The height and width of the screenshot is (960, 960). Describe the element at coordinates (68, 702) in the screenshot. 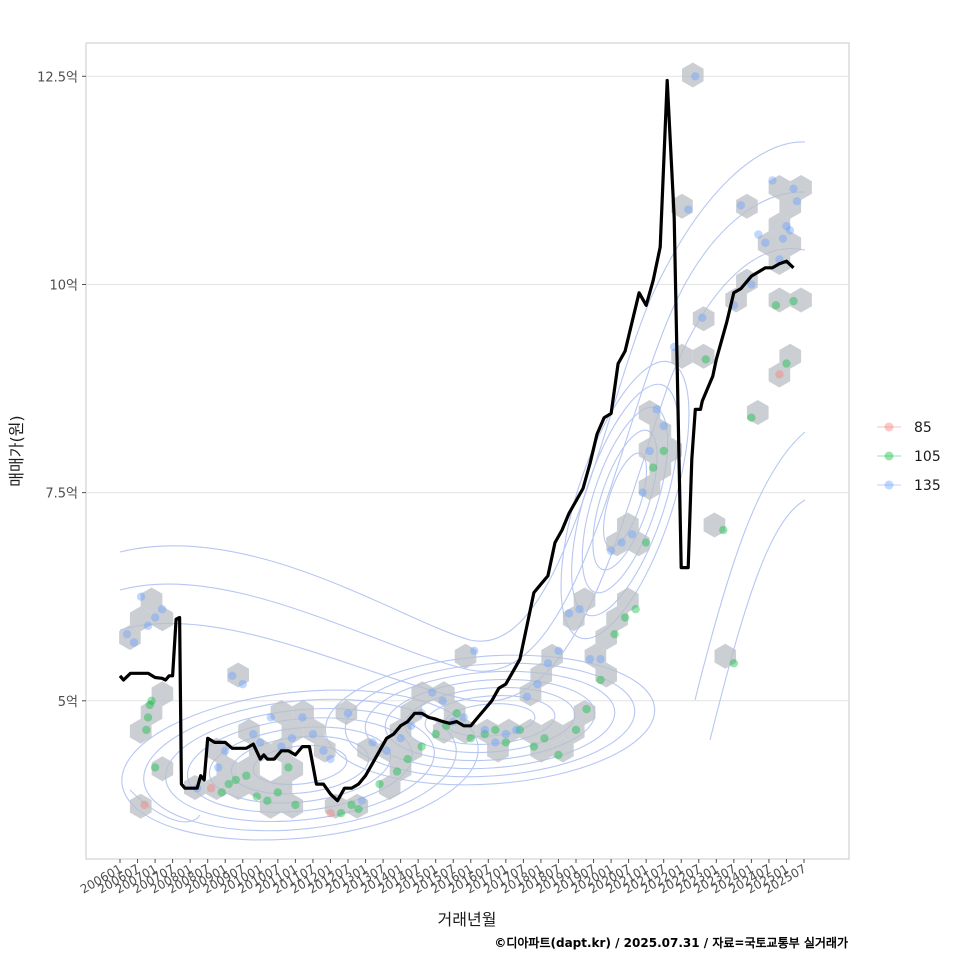

I see `y-tick-label: 5억` at that location.